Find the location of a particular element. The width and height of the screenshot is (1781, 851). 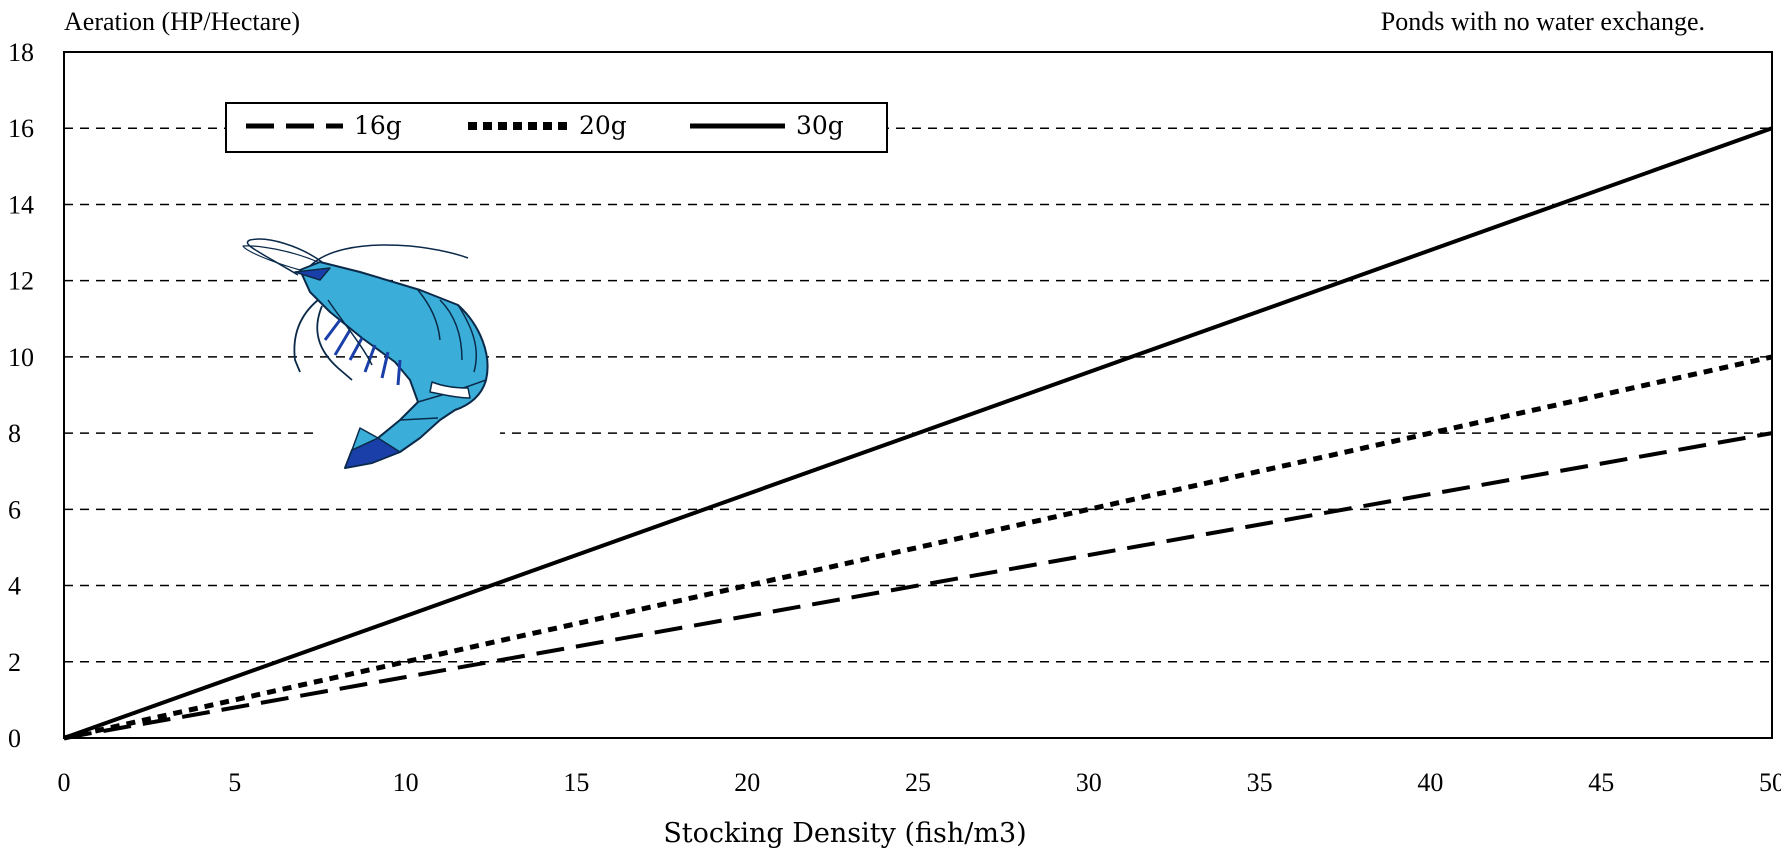

y-tick-label: 2 is located at coordinates (14, 662).